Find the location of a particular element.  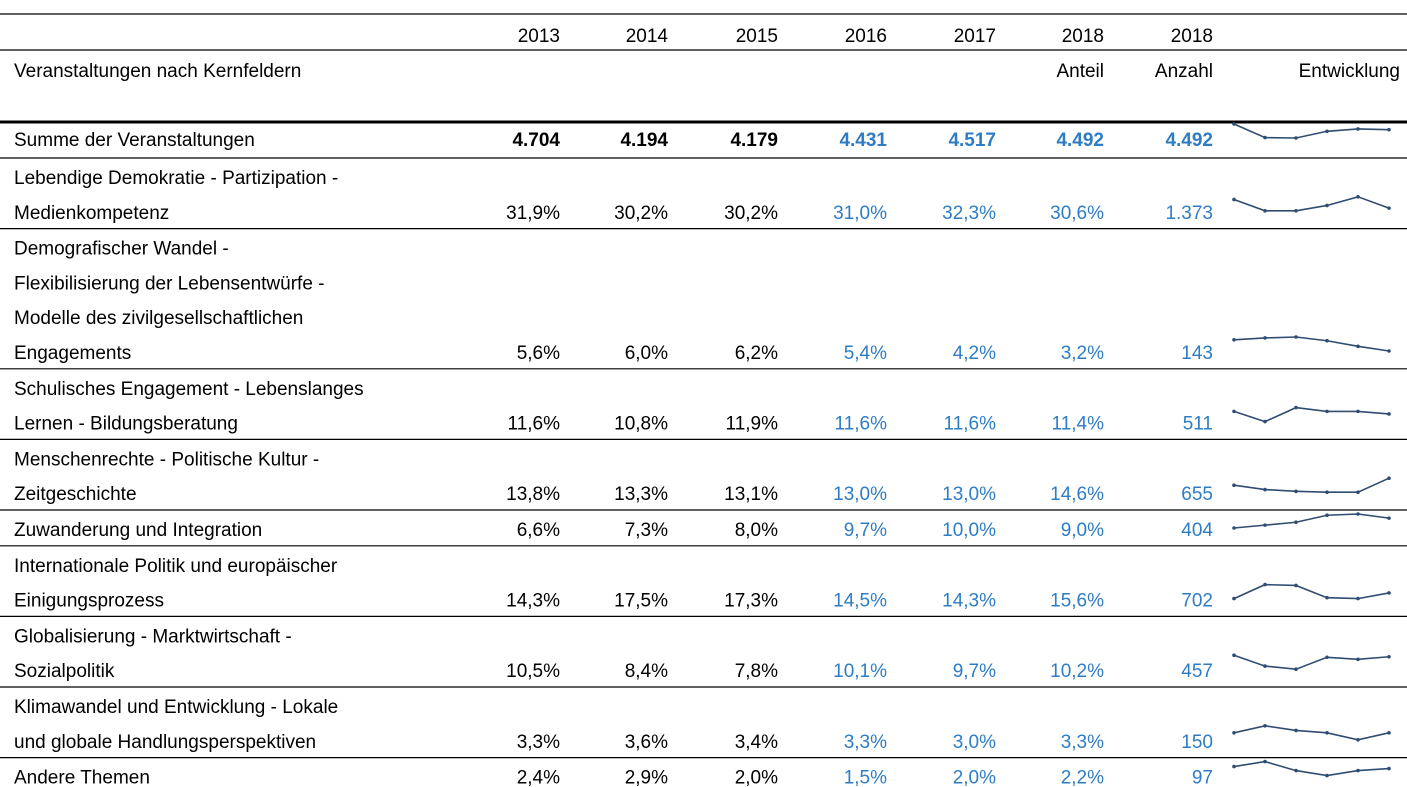

cell: 150 is located at coordinates (1197, 742).